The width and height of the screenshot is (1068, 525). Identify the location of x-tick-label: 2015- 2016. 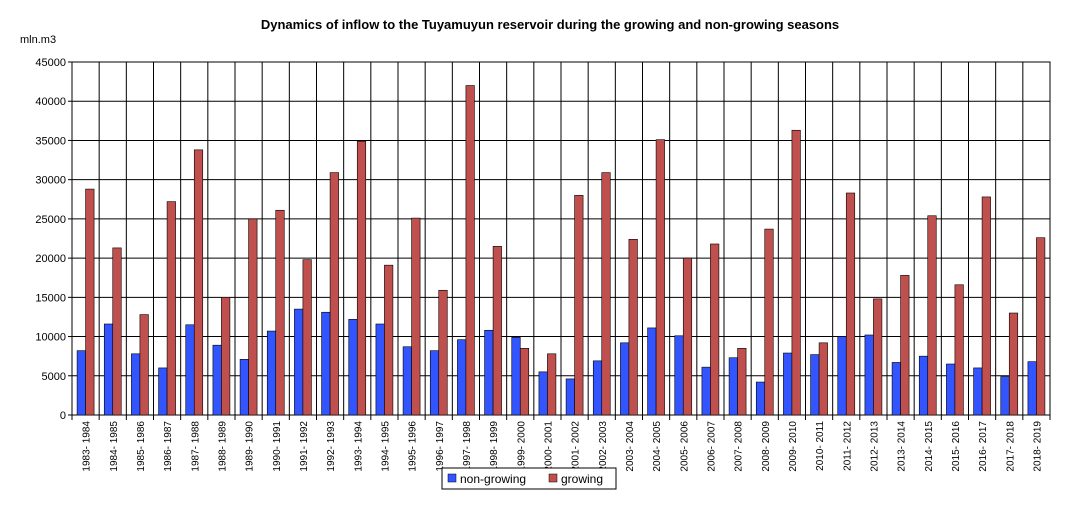
(956, 446).